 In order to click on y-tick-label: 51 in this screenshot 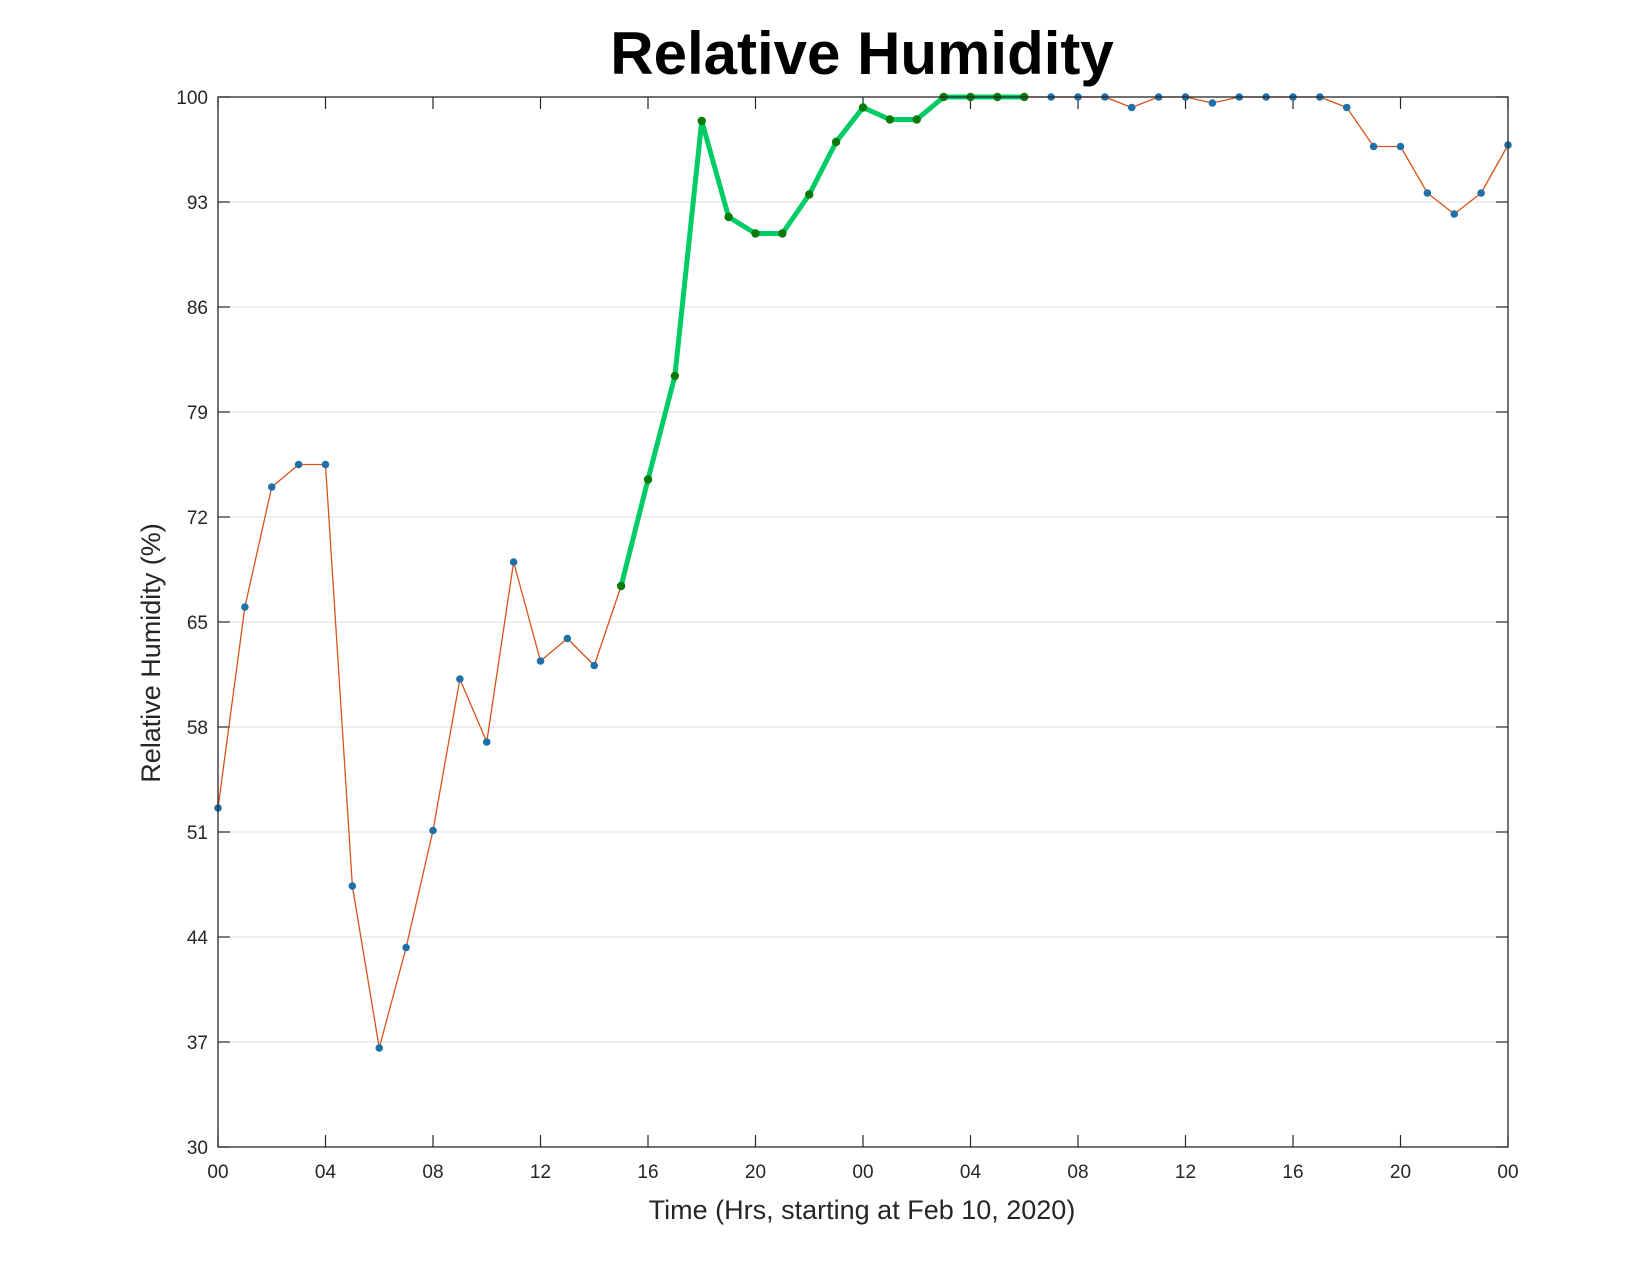, I will do `click(197, 833)`.